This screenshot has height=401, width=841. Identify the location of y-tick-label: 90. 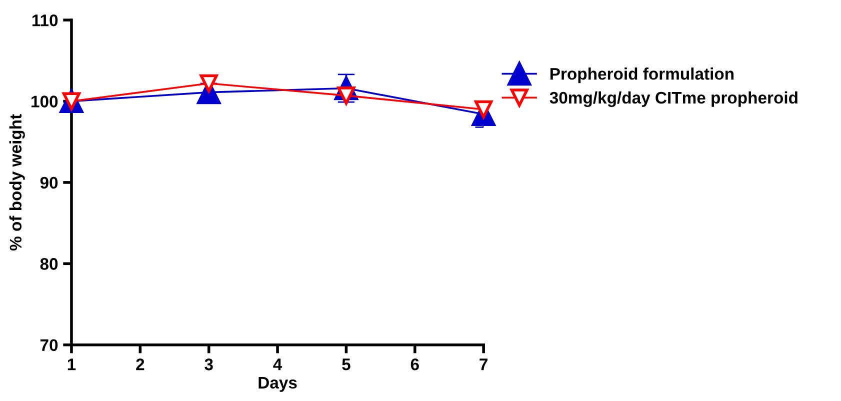
(49, 182).